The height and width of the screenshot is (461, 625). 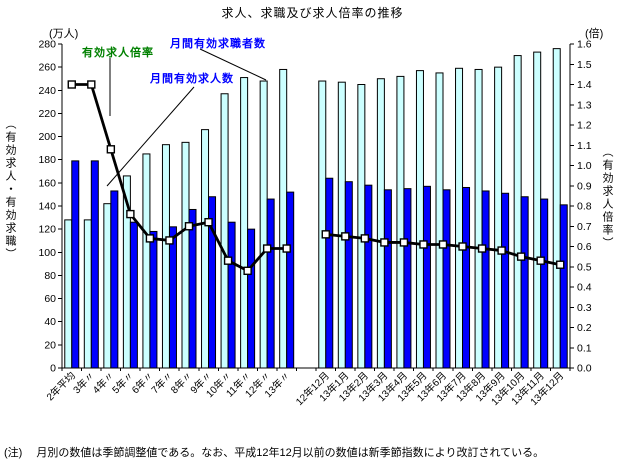 What do you see at coordinates (47, 68) in the screenshot?
I see `left-axis-tick-label: 260` at bounding box center [47, 68].